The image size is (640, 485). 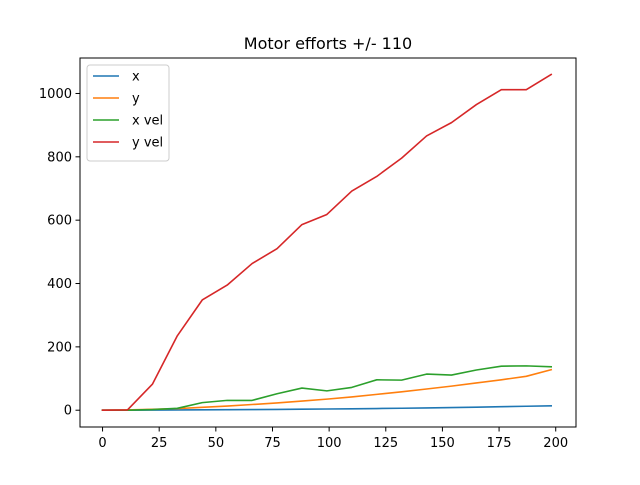 What do you see at coordinates (272, 443) in the screenshot?
I see `x-tick-label: 75` at bounding box center [272, 443].